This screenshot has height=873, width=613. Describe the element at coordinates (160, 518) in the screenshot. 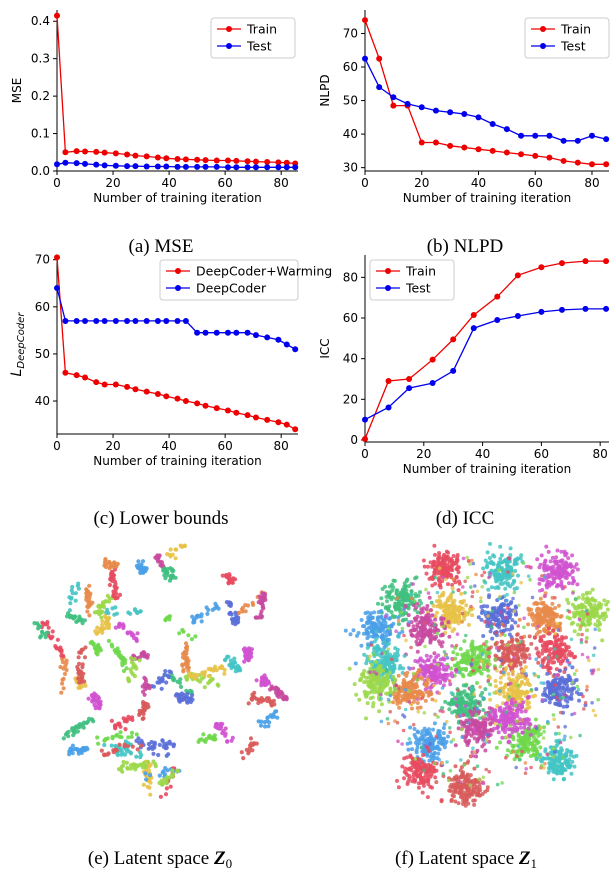

I see `panel-caption: (c) Lower bounds` at that location.